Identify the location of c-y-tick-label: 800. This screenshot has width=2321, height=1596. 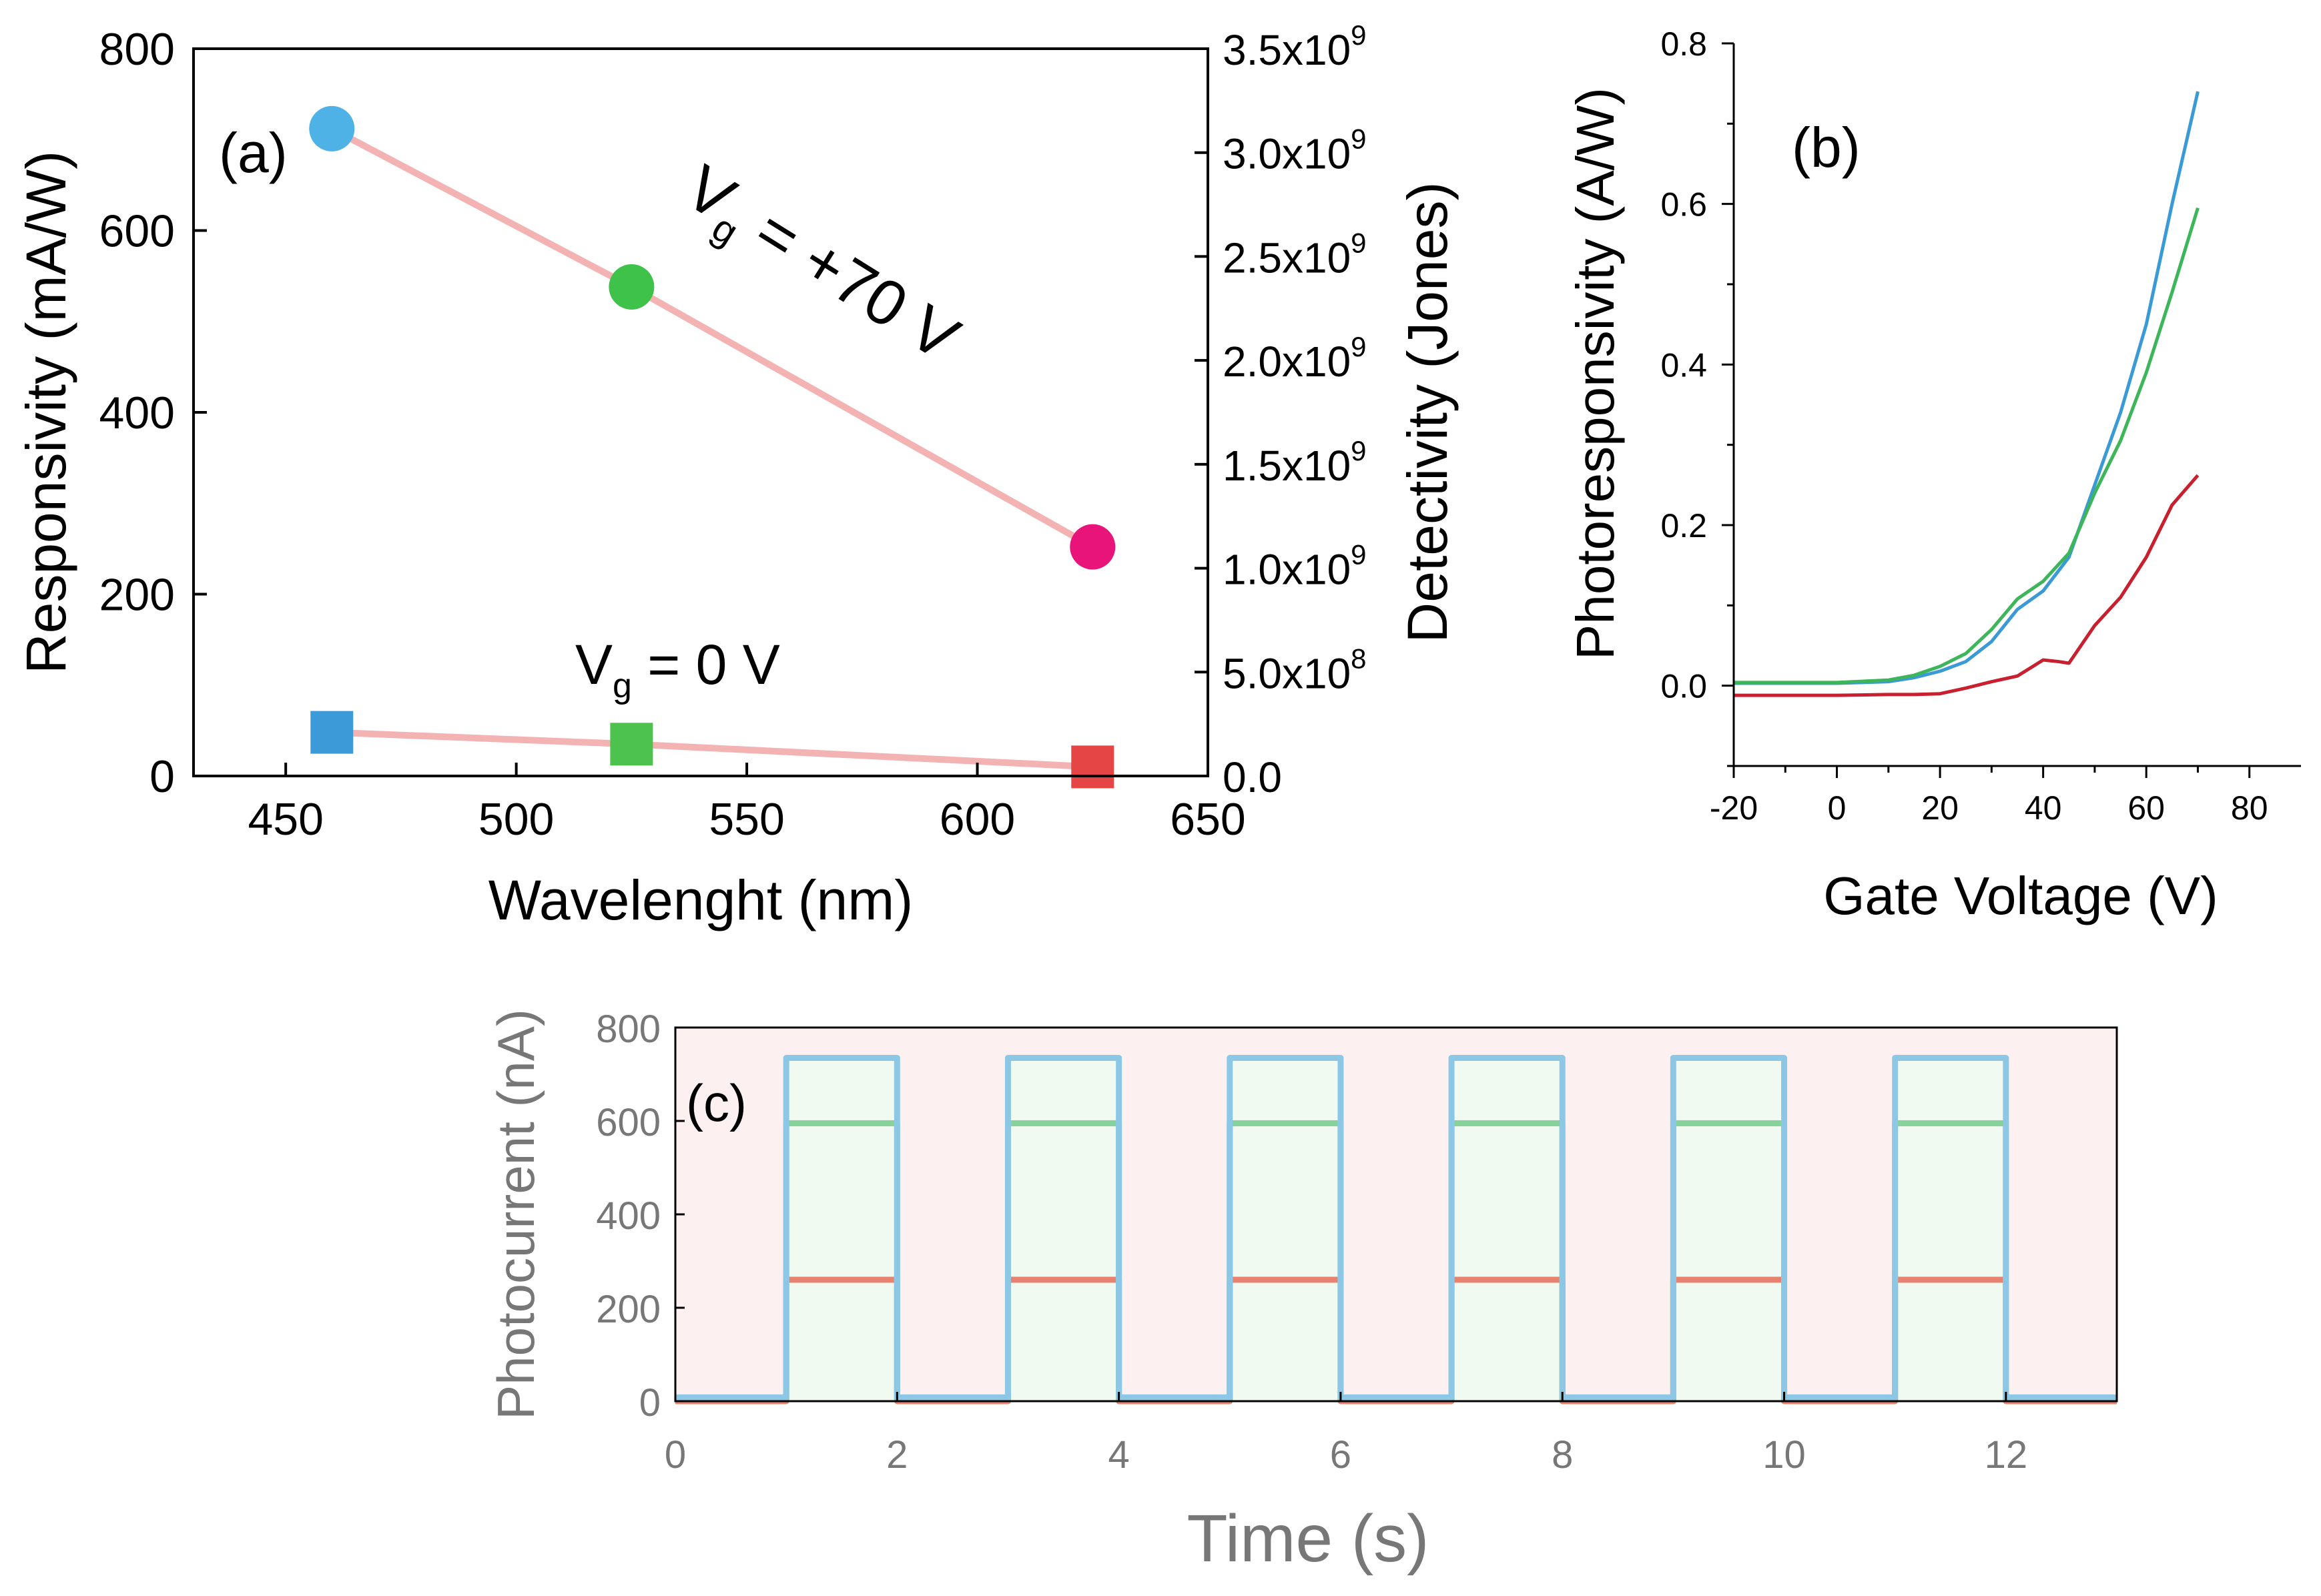
(628, 1029).